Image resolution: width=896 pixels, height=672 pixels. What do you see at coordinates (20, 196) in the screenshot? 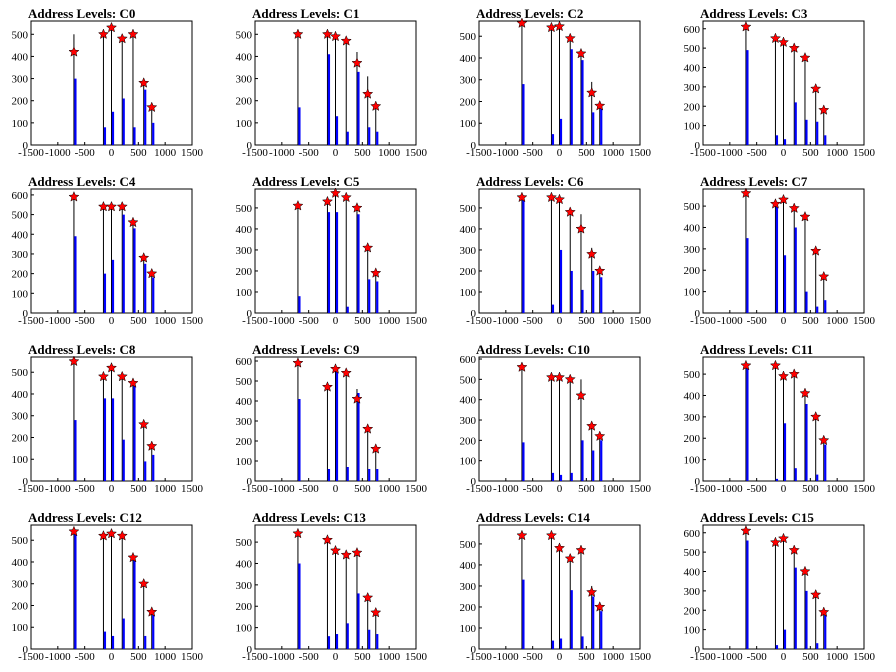
I see `y-tick-label: 600` at bounding box center [20, 196].